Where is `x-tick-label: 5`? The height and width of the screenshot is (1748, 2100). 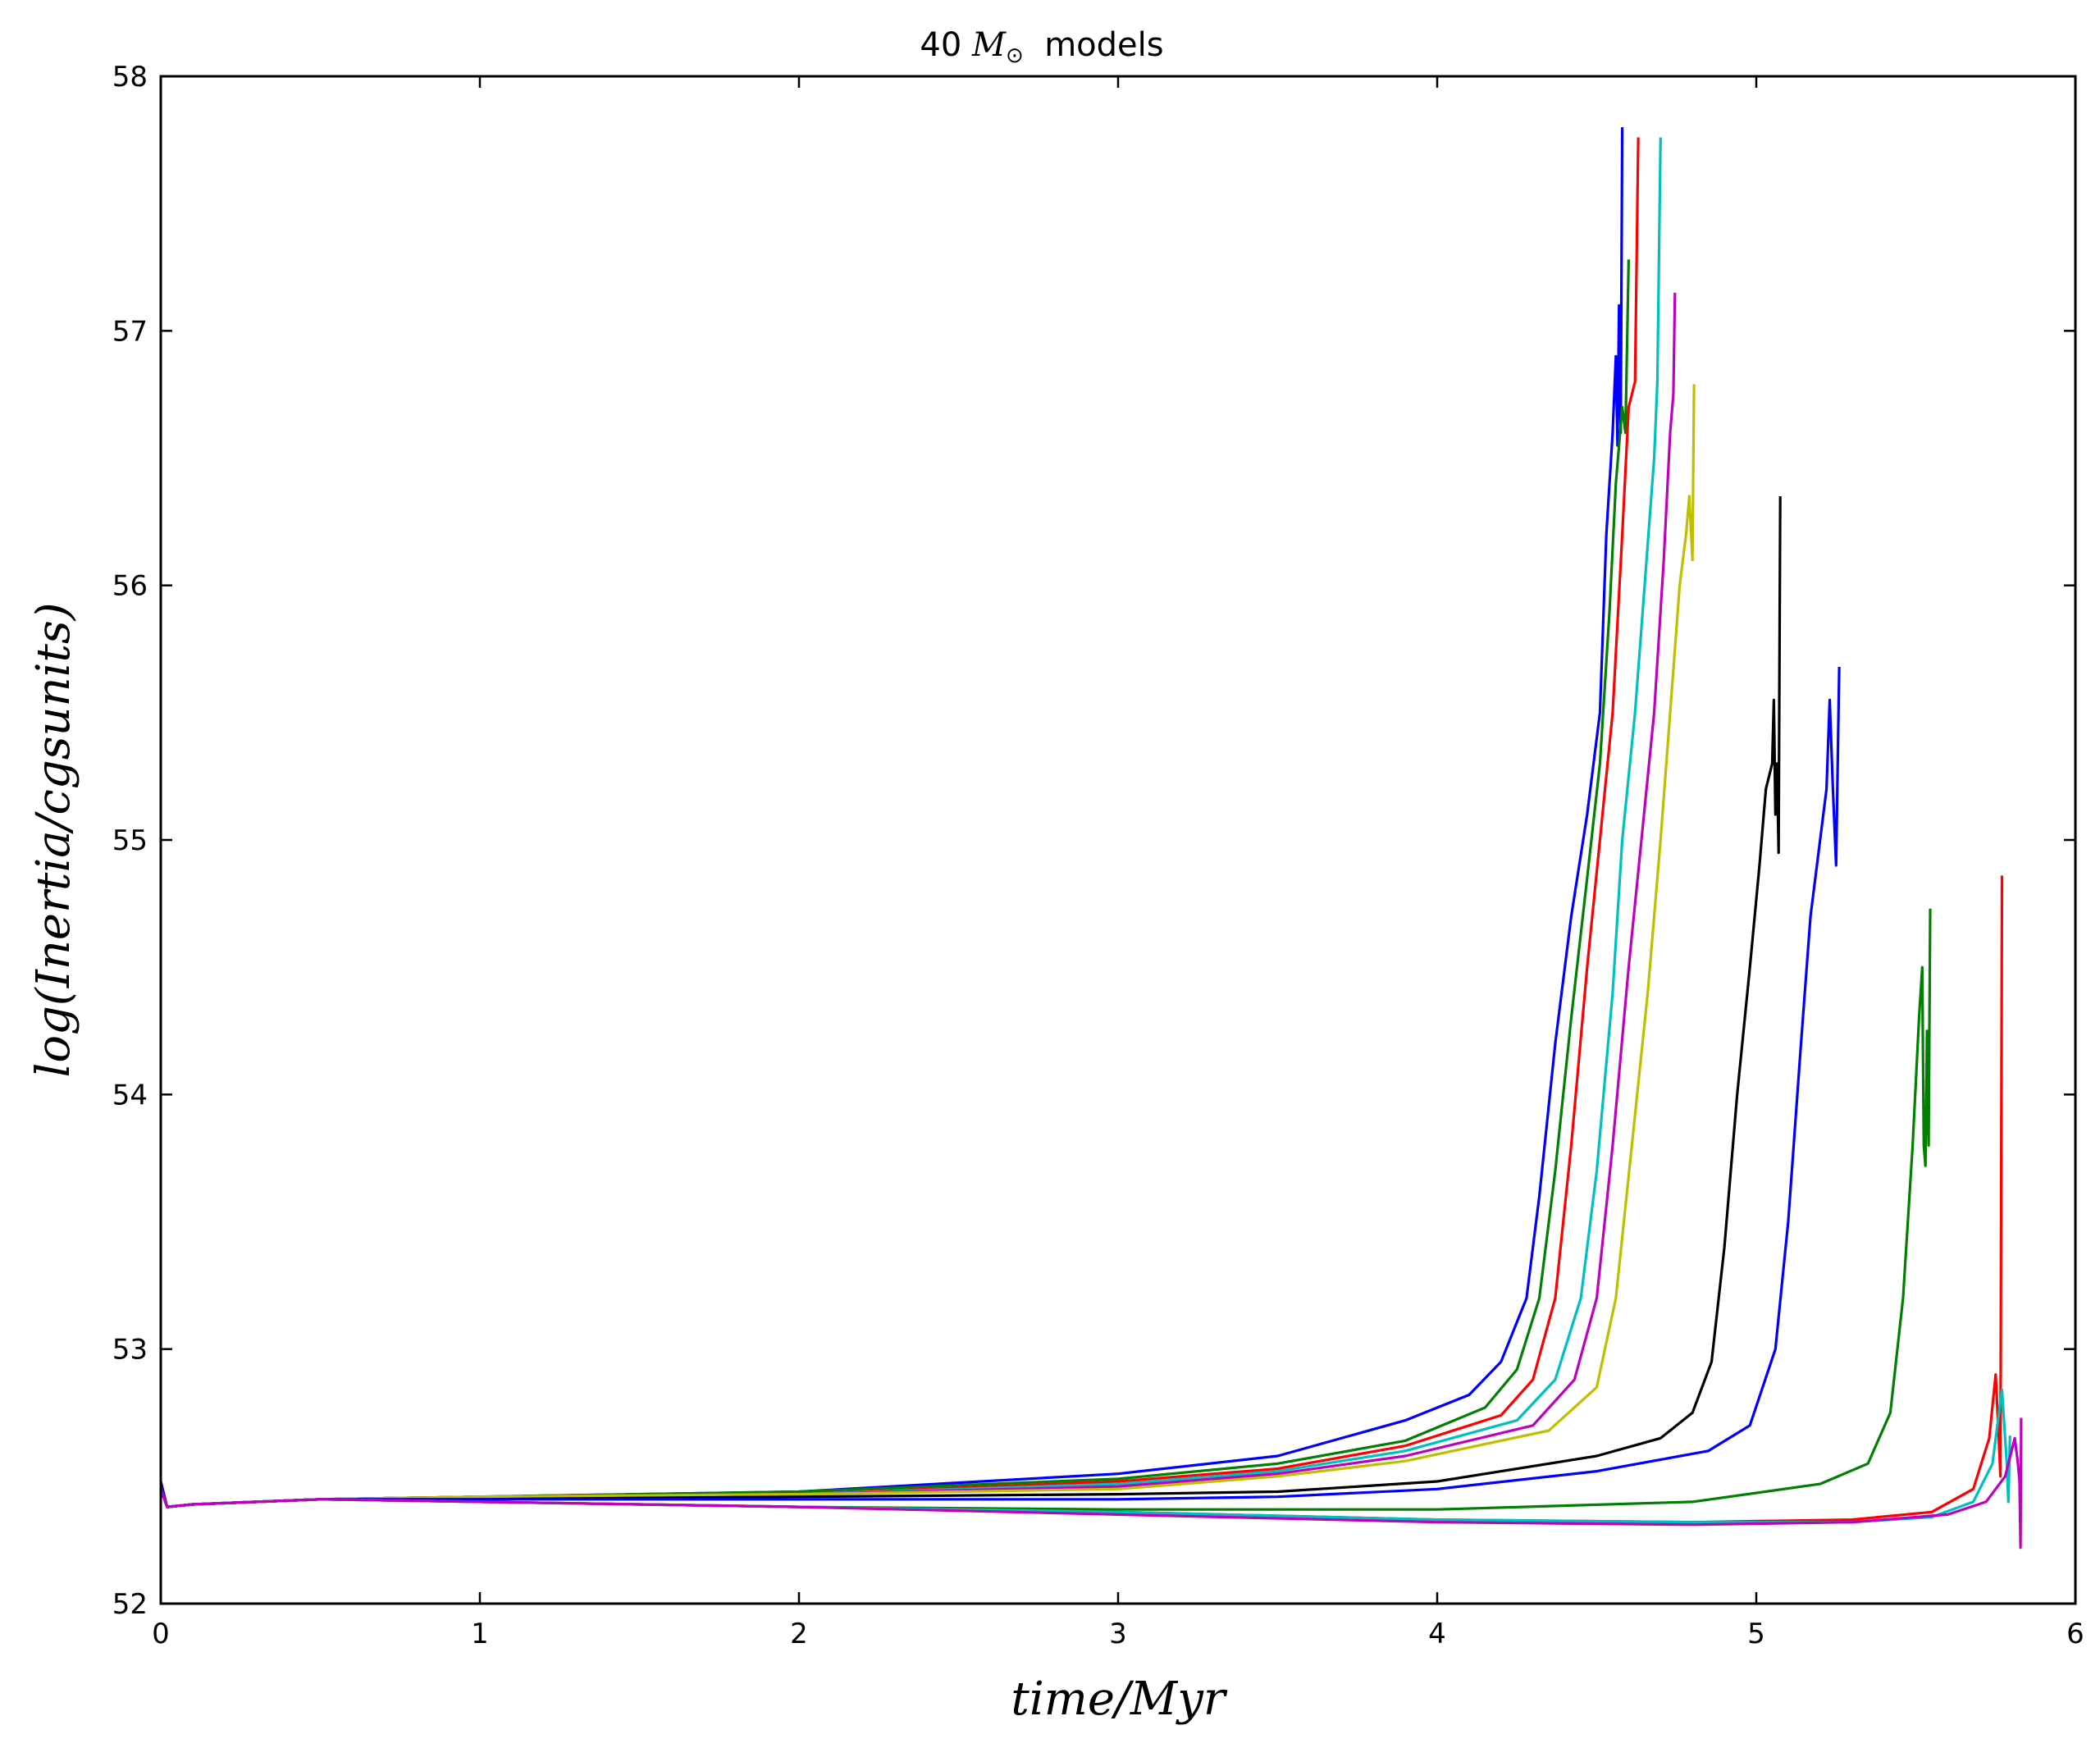 x-tick-label: 5 is located at coordinates (1756, 1634).